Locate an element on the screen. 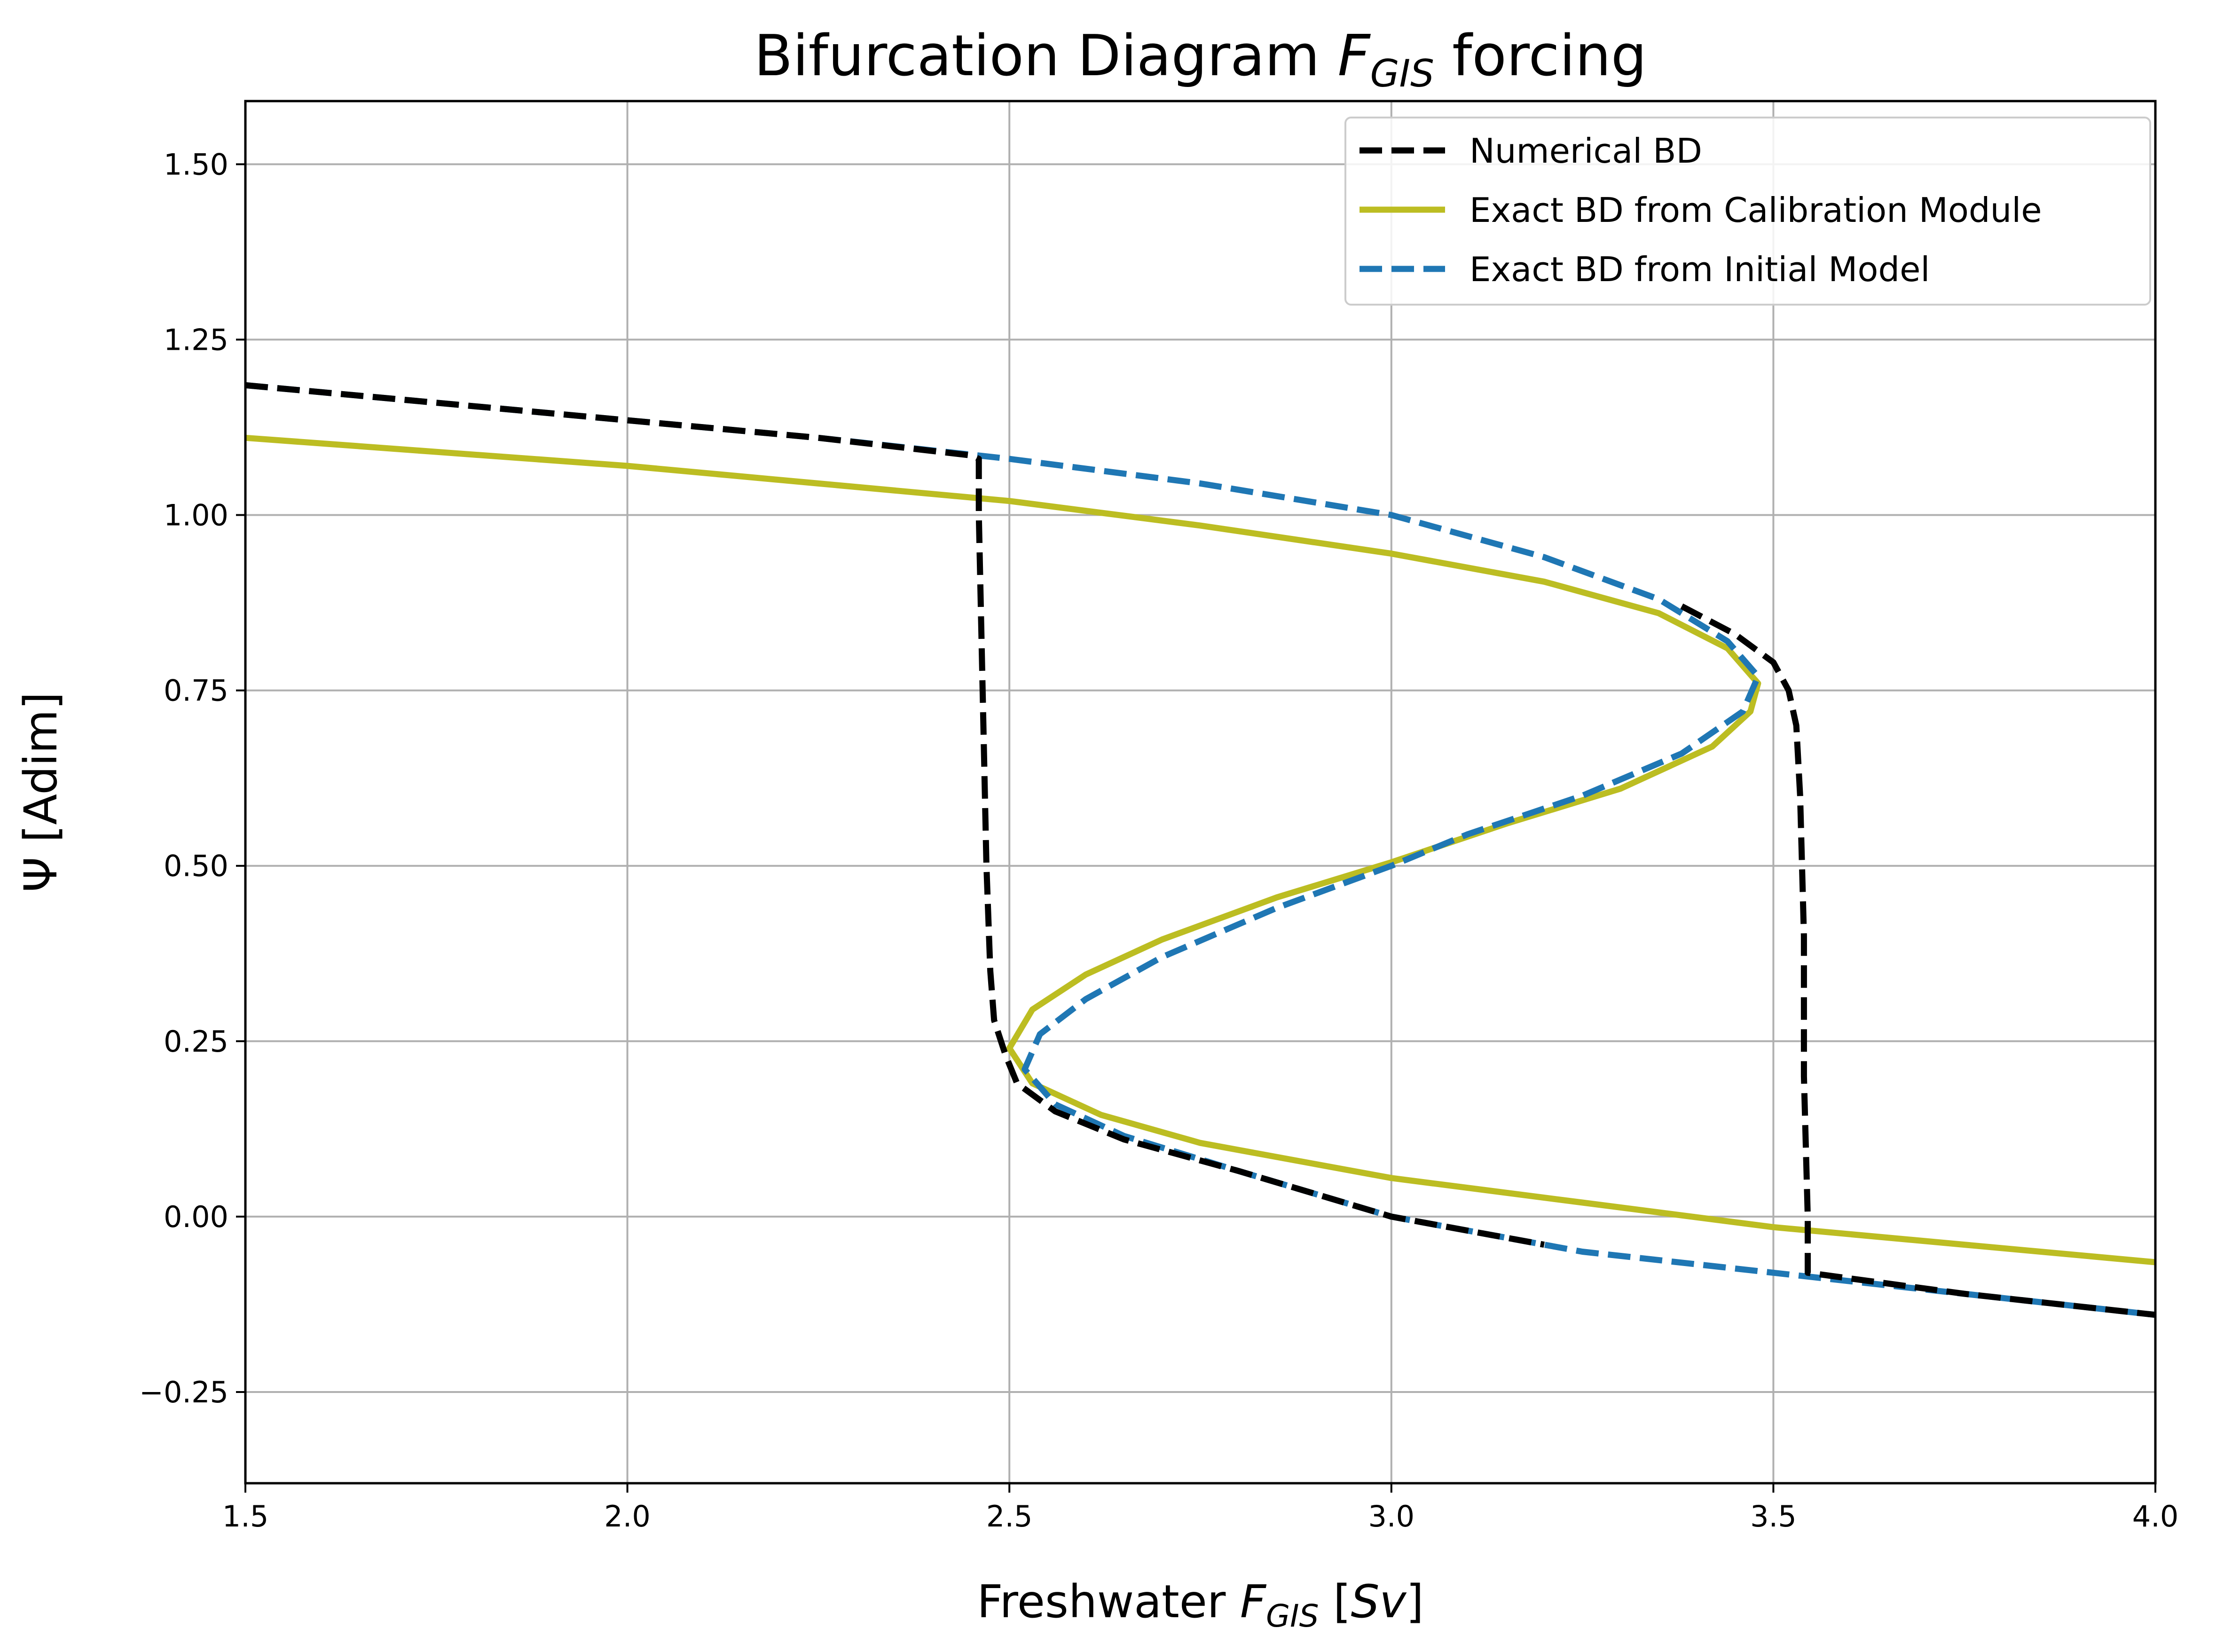  legend-box is located at coordinates (1747, 212).